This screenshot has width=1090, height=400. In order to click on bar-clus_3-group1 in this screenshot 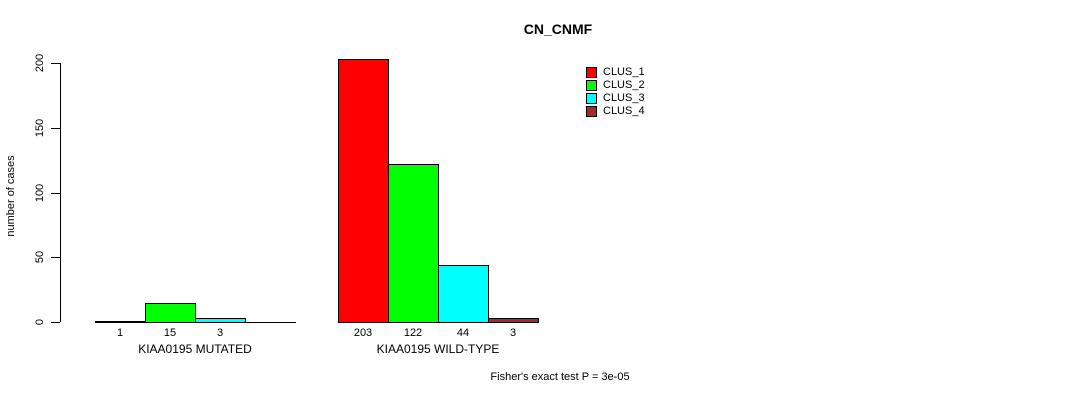, I will do `click(220, 320)`.